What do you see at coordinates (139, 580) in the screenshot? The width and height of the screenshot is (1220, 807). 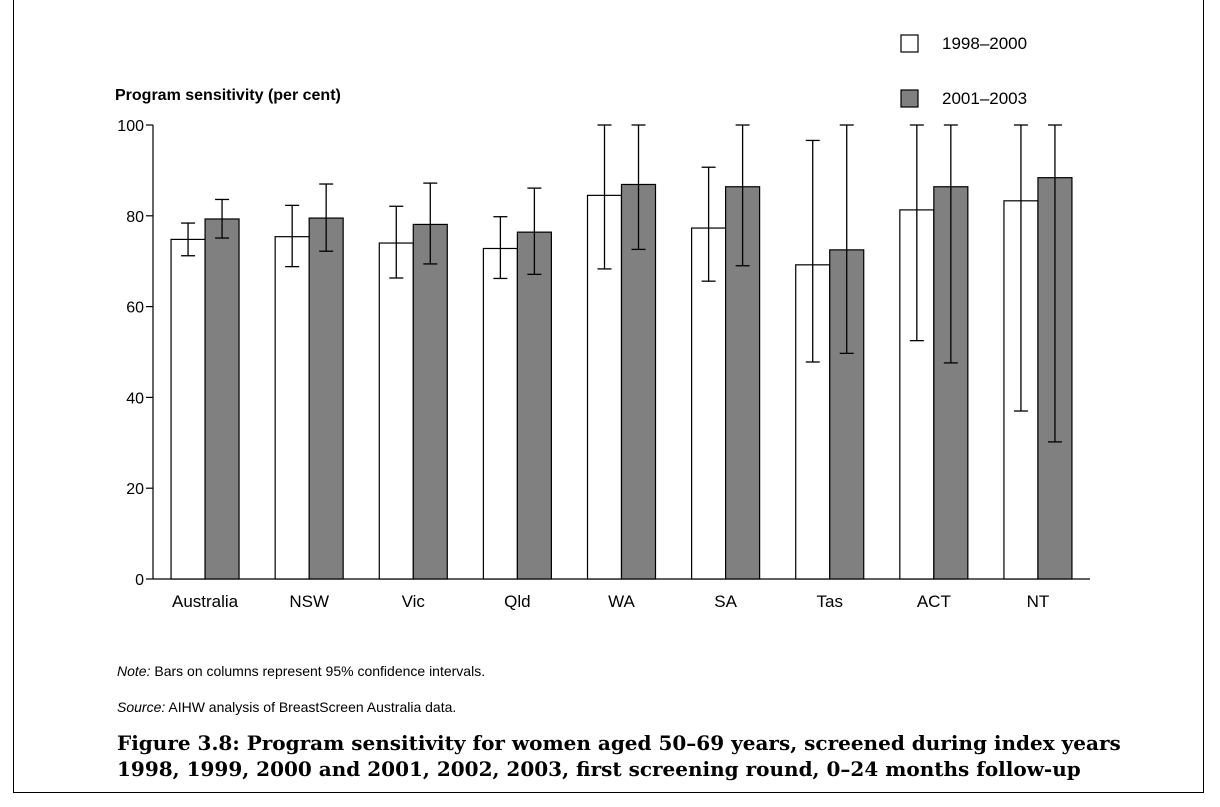 I see `y-tick-label: 0` at bounding box center [139, 580].